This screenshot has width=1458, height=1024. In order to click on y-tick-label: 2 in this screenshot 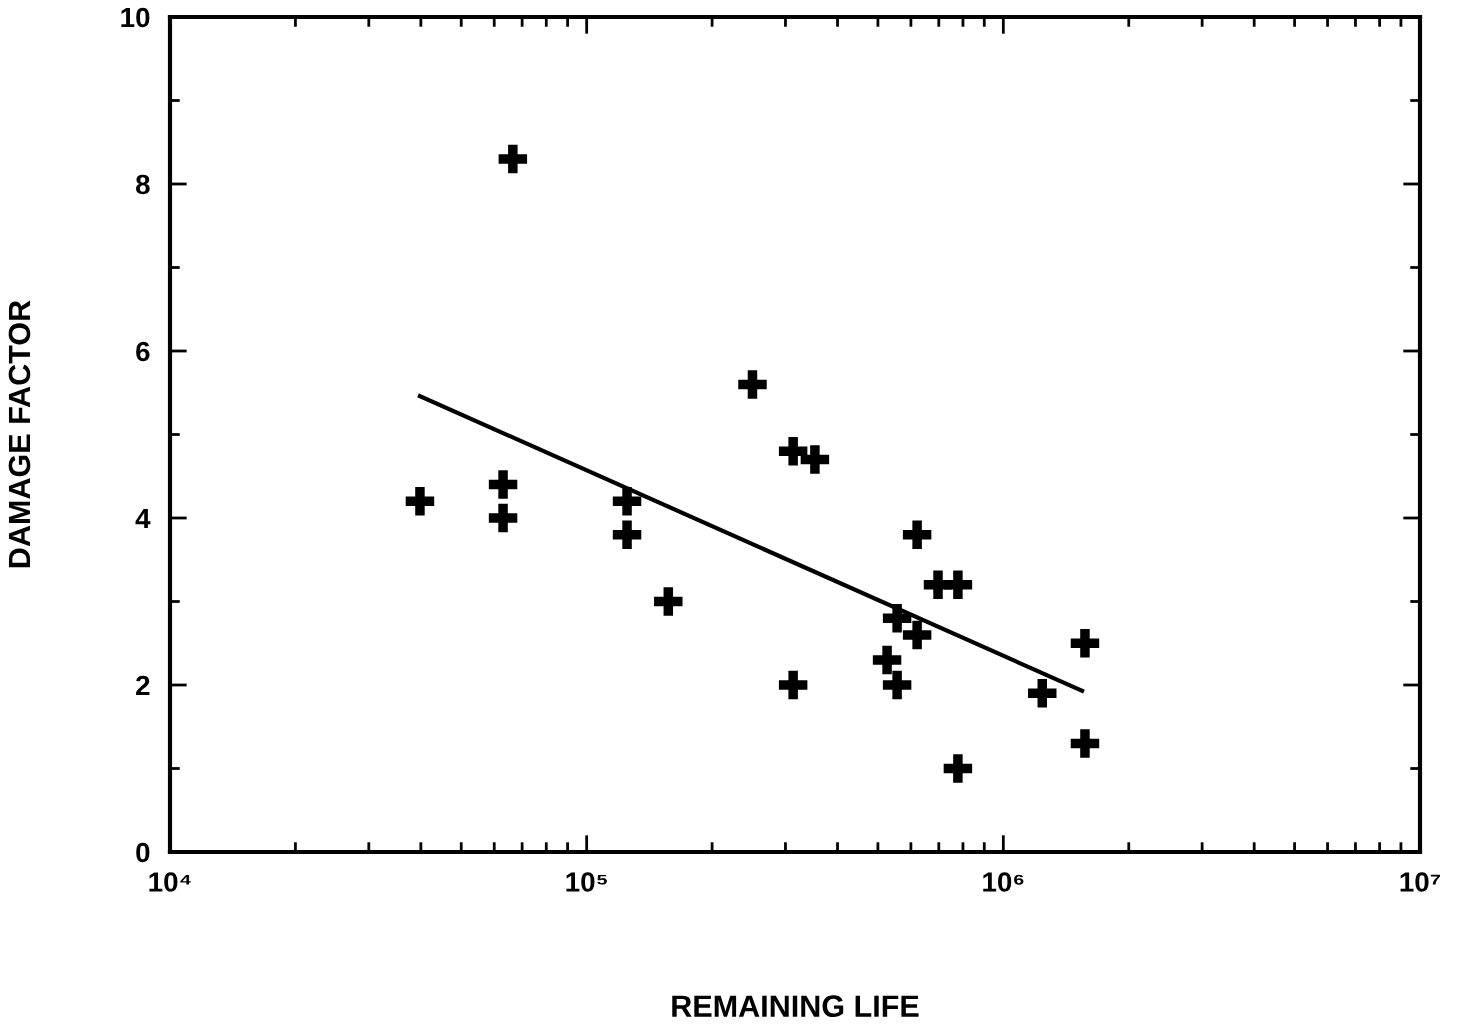, I will do `click(143, 685)`.